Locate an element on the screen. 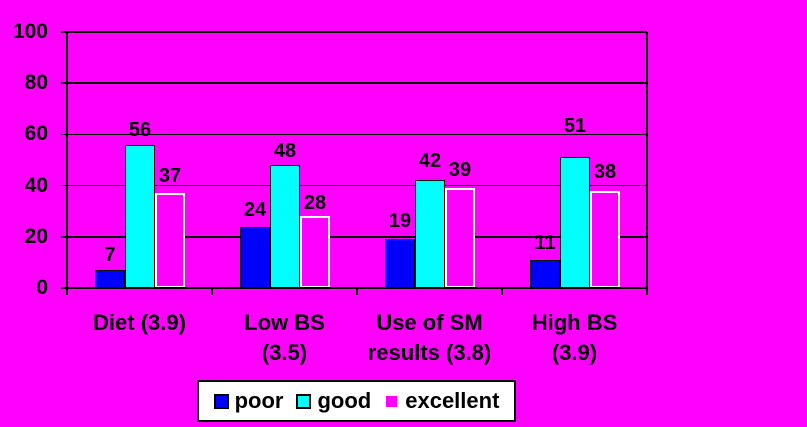 The height and width of the screenshot is (427, 807). legend-item-excellent: excellent is located at coordinates (441, 401).